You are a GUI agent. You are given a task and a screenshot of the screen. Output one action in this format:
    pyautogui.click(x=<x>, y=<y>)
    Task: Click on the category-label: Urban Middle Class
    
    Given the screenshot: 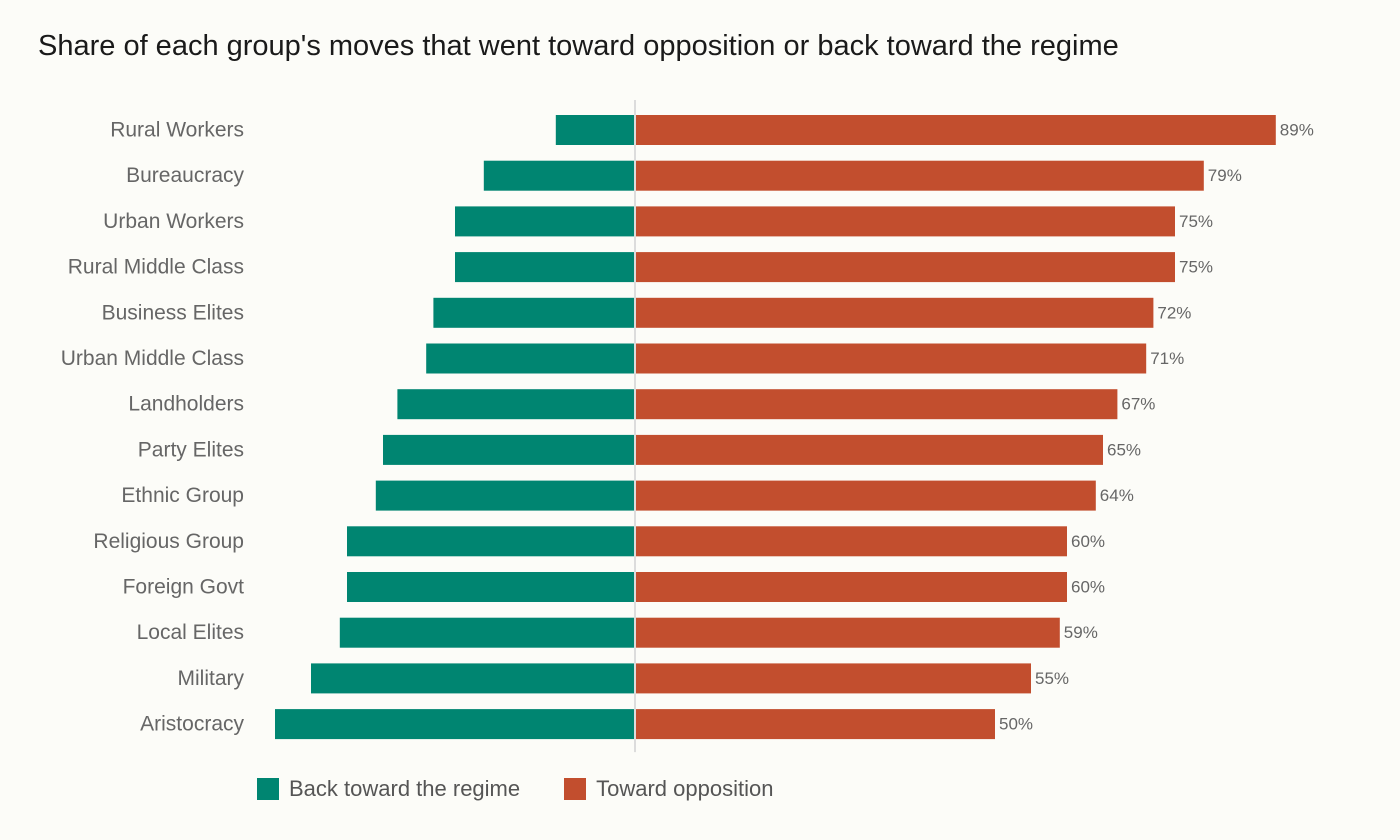 What is the action you would take?
    pyautogui.click(x=152, y=358)
    